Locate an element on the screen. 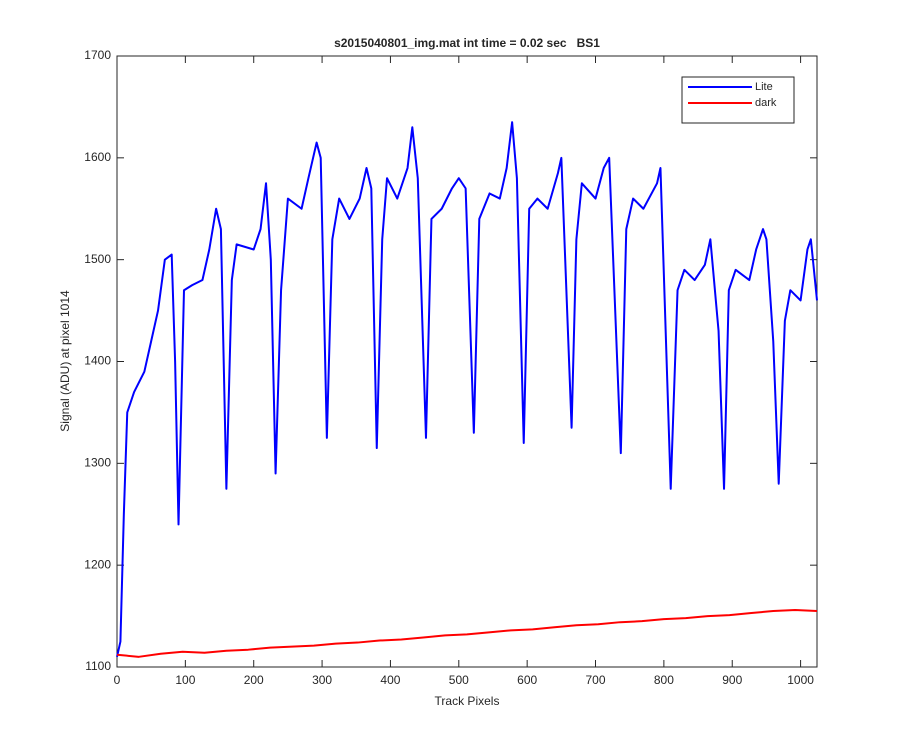 The image size is (900, 755). y-tick-label: 1700 is located at coordinates (97, 55).